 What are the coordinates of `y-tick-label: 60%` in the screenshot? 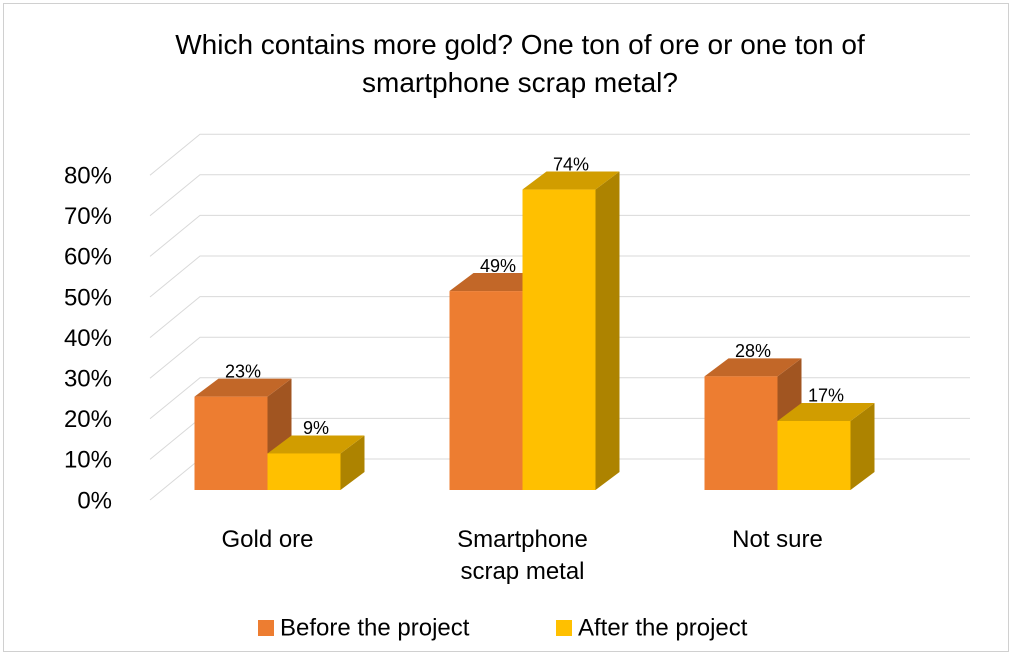 It's located at (88, 257).